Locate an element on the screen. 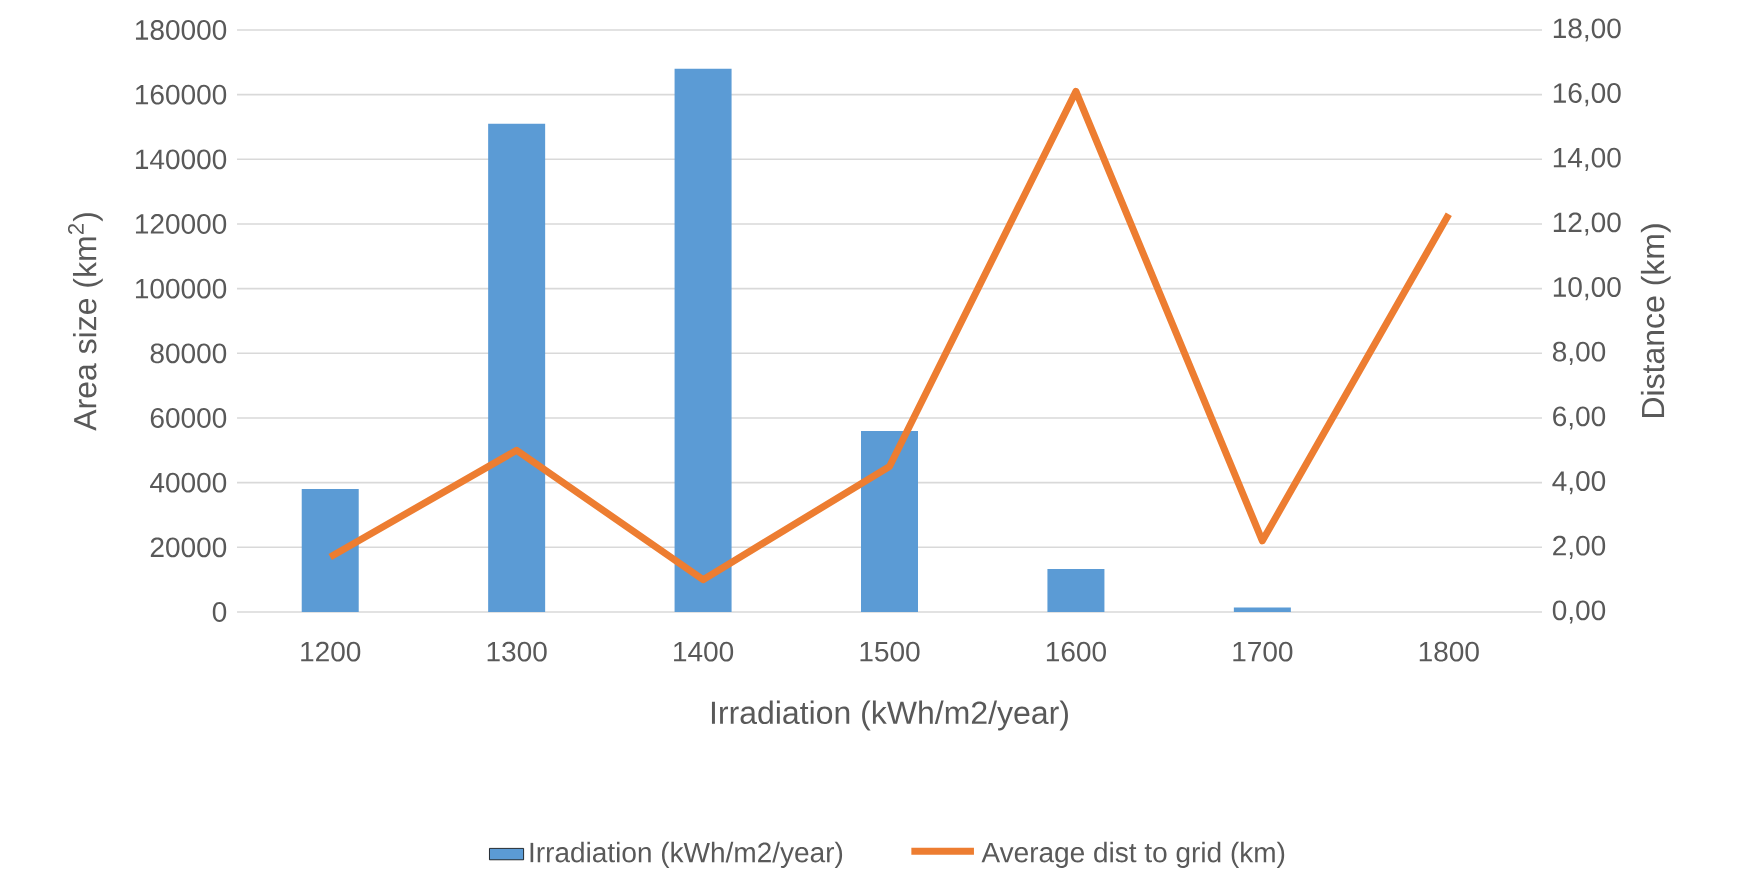 This screenshot has width=1743, height=876. y2-tick-label: 8,00 is located at coordinates (1579, 353).